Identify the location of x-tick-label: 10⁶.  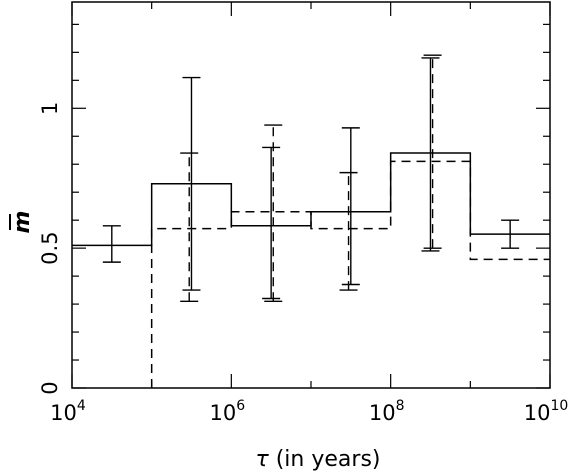
(228, 411).